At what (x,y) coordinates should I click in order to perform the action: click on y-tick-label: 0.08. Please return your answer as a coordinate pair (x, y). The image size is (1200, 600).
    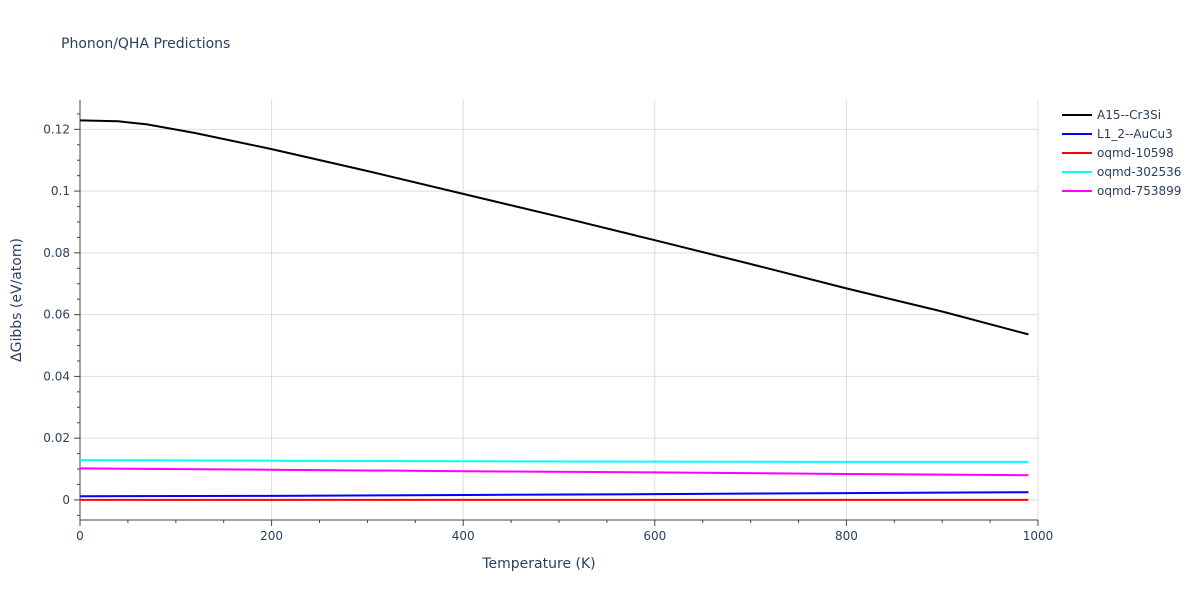
    Looking at the image, I should click on (56, 253).